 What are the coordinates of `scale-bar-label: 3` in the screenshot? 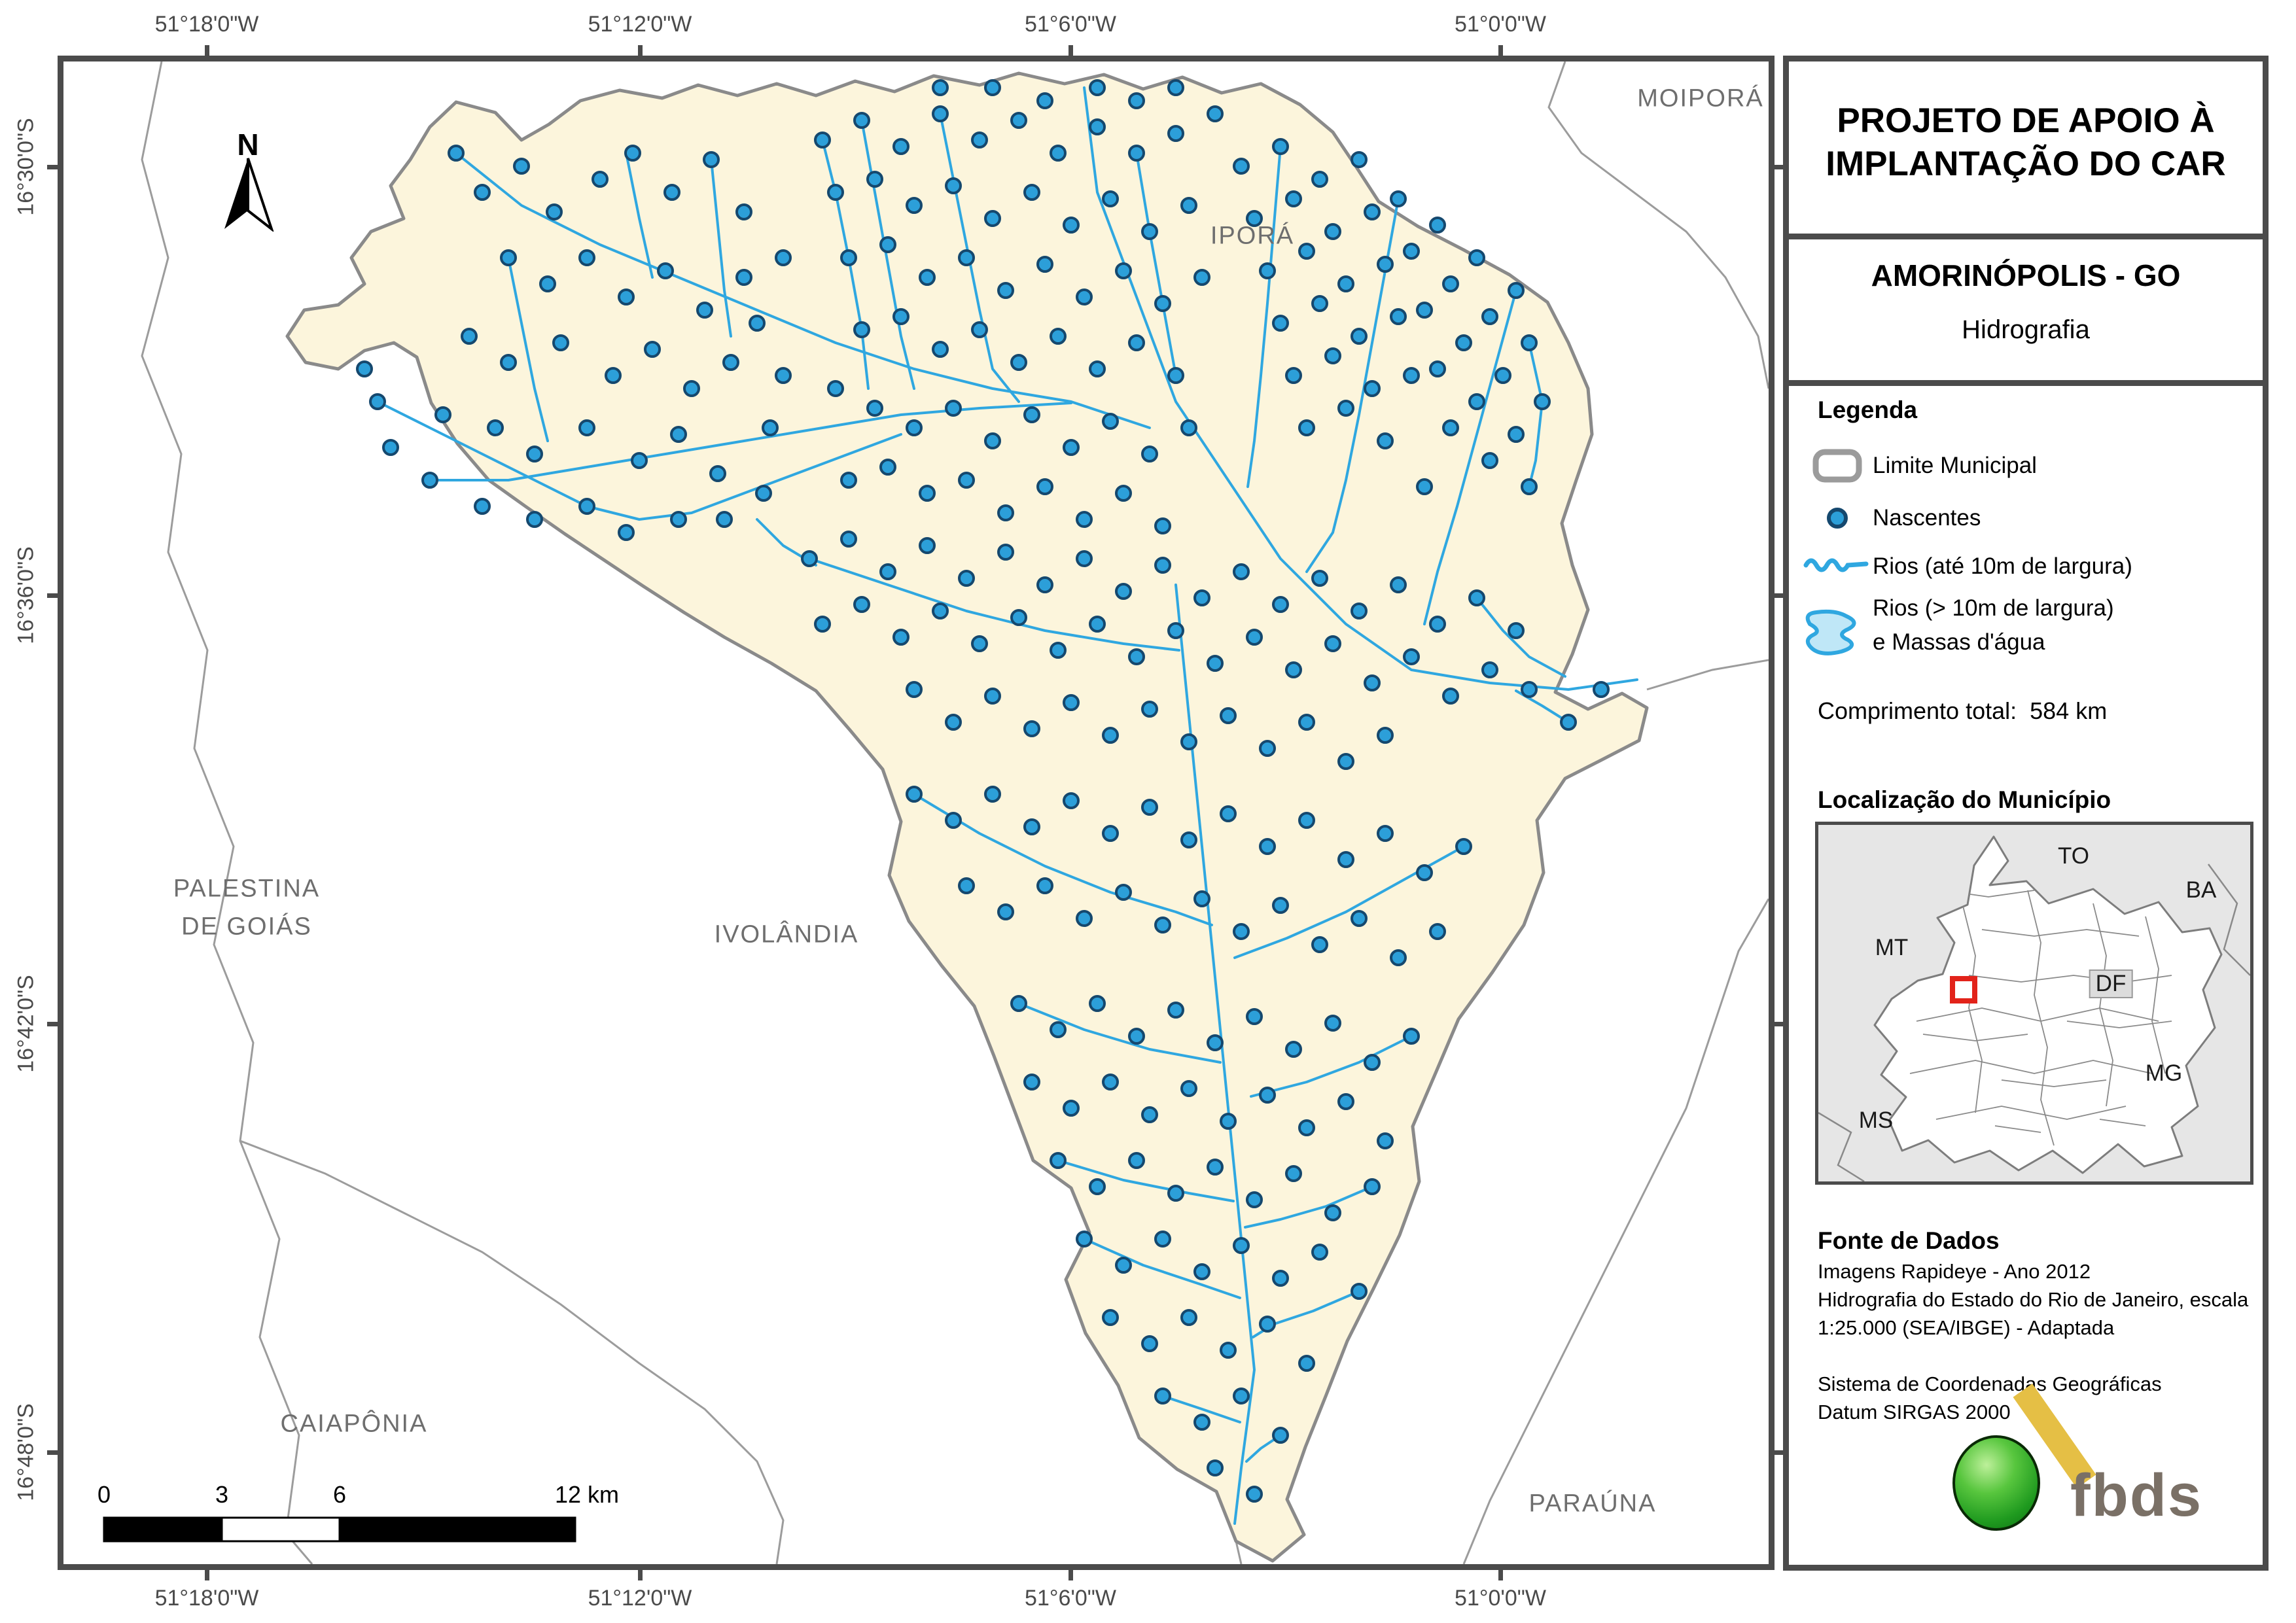 It's located at (222, 1495).